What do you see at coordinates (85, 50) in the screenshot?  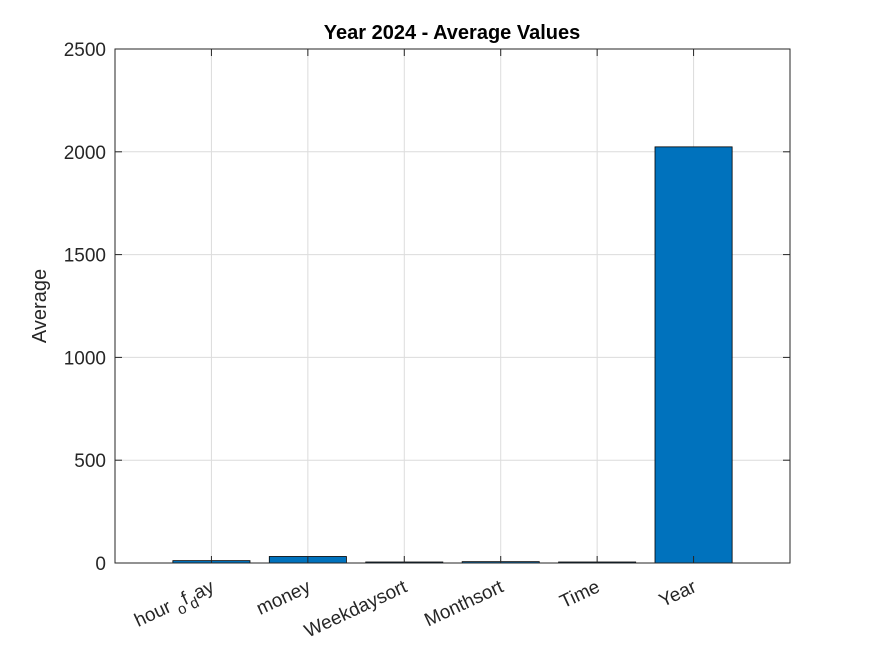 I see `y-tick-label: 2500` at bounding box center [85, 50].